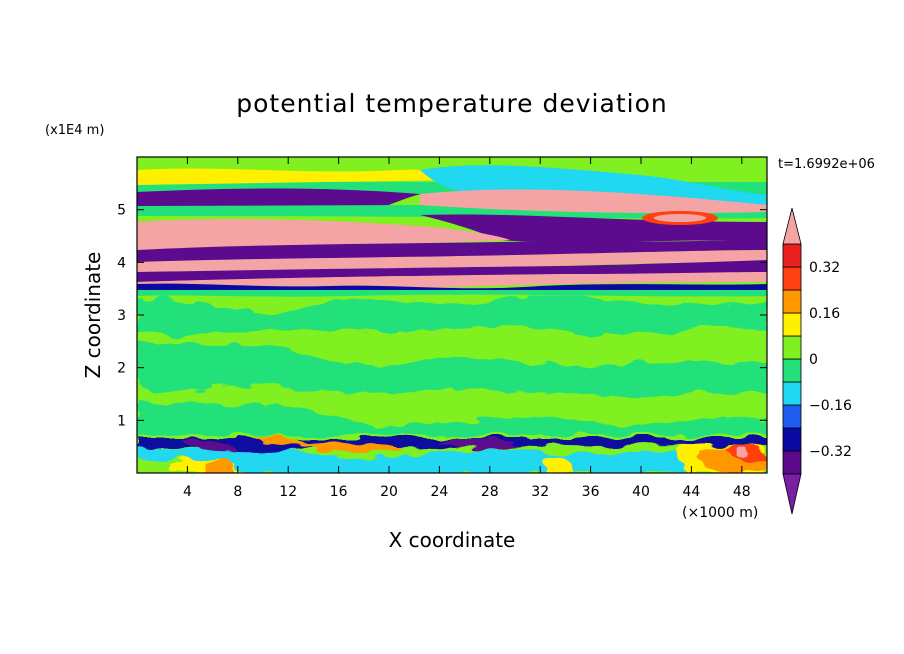  Describe the element at coordinates (824, 314) in the screenshot. I see `colorbar-tick-label: 0.16` at that location.